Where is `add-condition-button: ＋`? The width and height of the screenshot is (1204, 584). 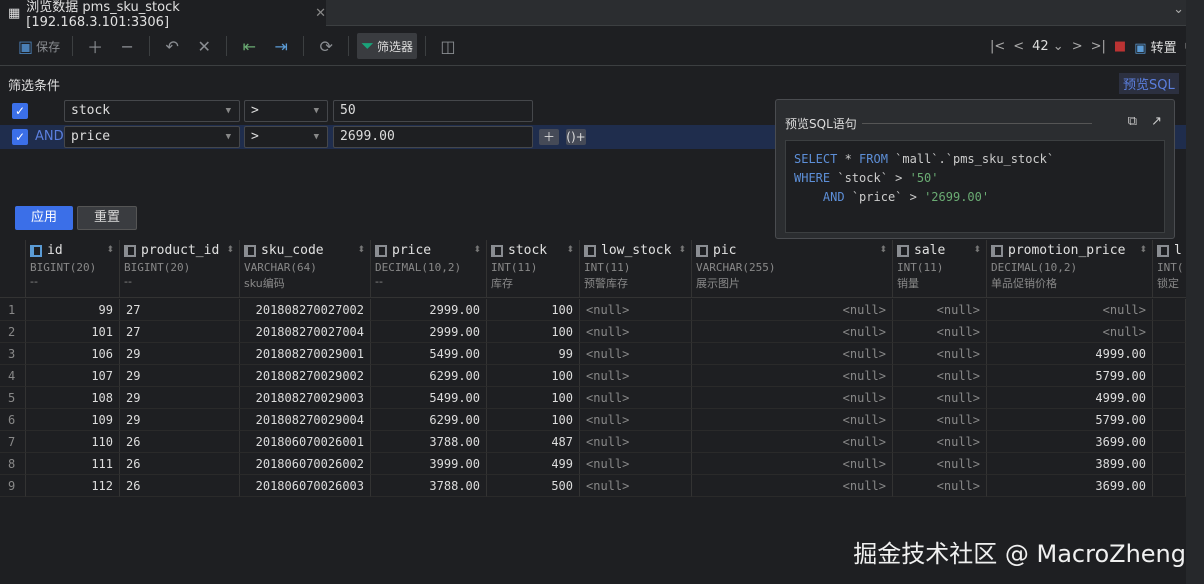
add-condition-button: ＋ is located at coordinates (549, 137).